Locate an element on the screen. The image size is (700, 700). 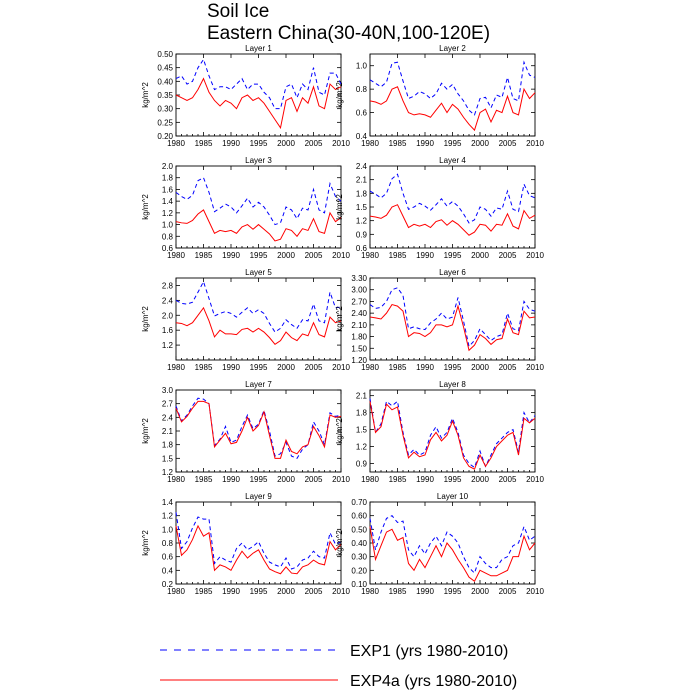
panel-title-layer-1: Layer 1 is located at coordinates (258, 48).